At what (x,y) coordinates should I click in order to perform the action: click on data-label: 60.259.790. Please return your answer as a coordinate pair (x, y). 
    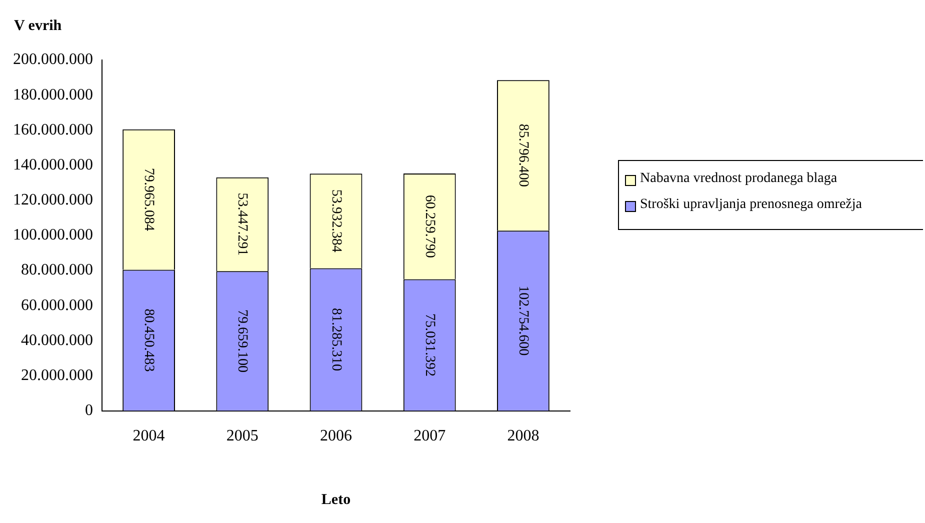
    Looking at the image, I should click on (429, 226).